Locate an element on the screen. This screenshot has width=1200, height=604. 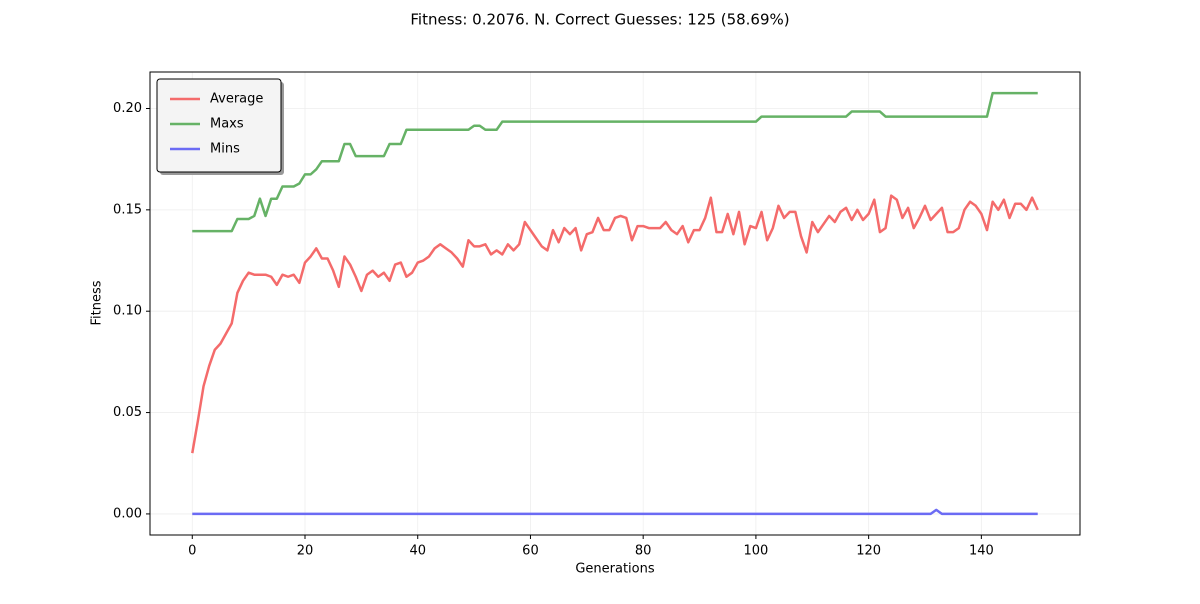
y-axis-label: Fitness is located at coordinates (97, 302).